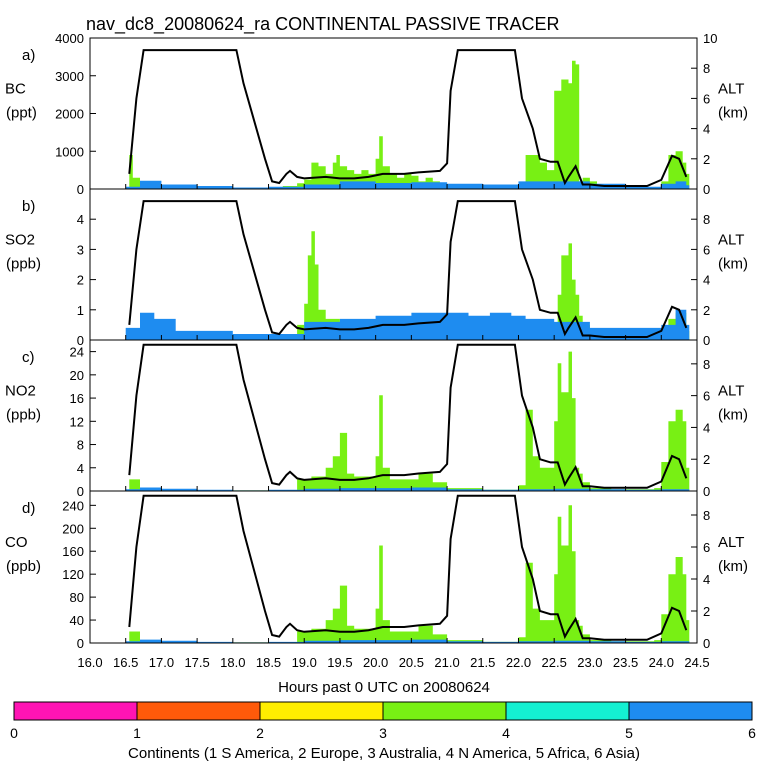 The image size is (768, 768). What do you see at coordinates (268, 662) in the screenshot?
I see `x-tick-label: 18.5` at bounding box center [268, 662].